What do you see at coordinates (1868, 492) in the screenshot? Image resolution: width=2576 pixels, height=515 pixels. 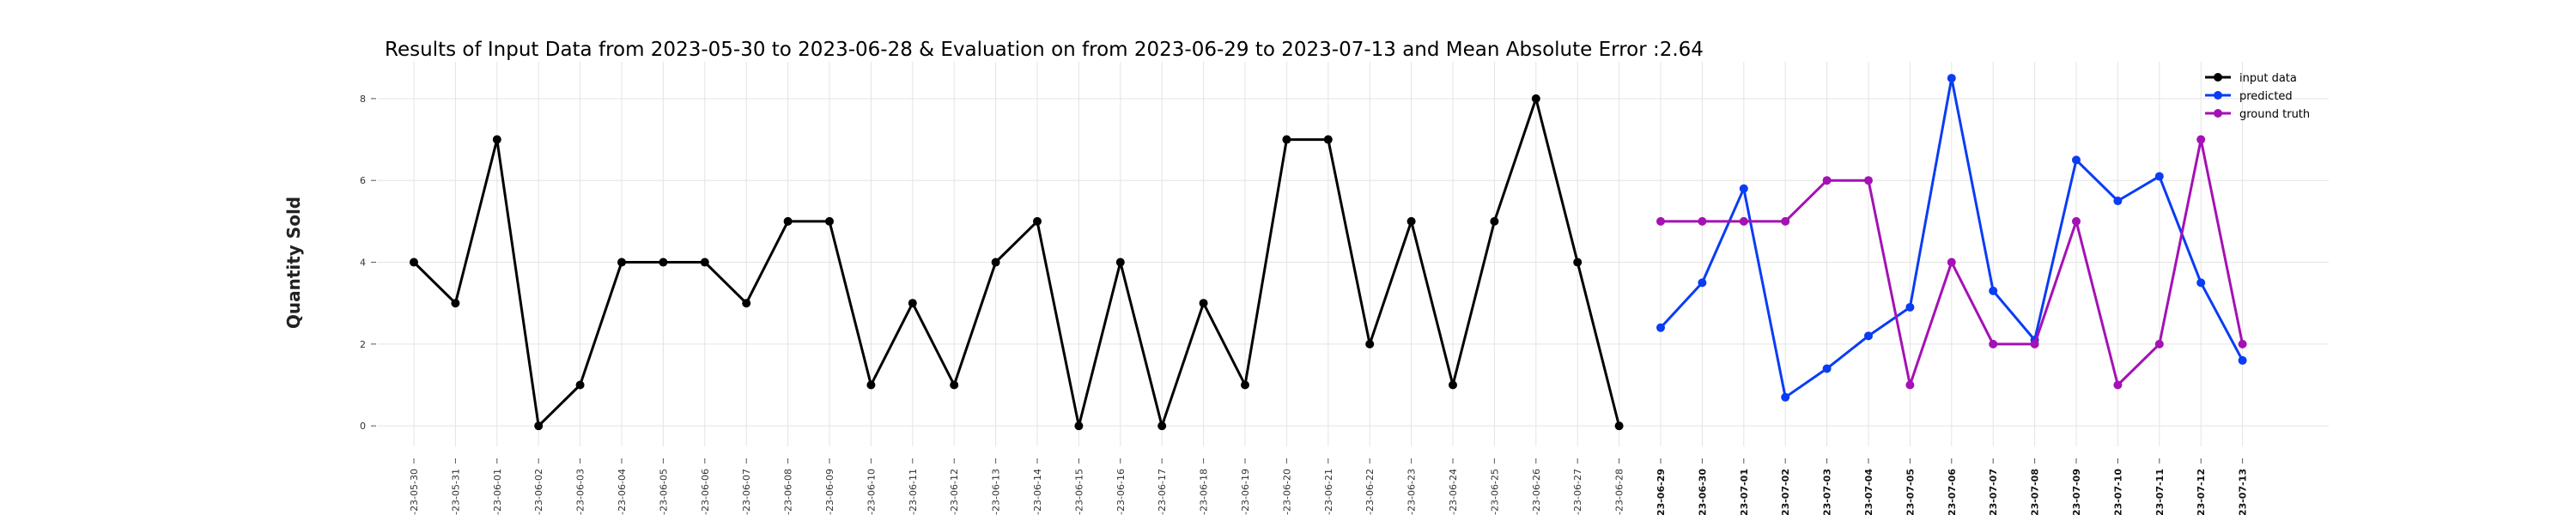 I see `x-tick-label: 023-07-04` at bounding box center [1868, 492].